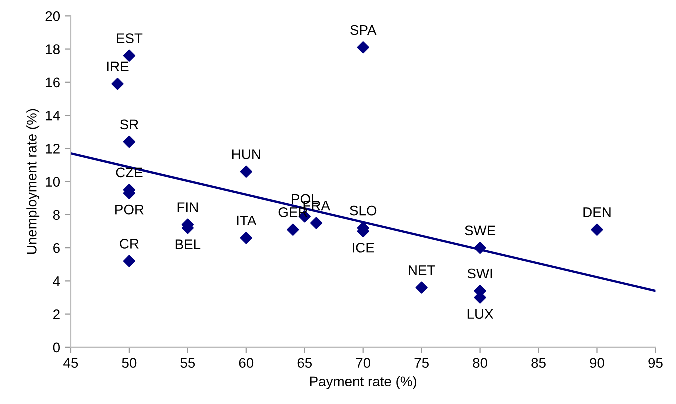 This screenshot has height=404, width=676. Describe the element at coordinates (53, 116) in the screenshot. I see `y-tick-label: 14` at that location.